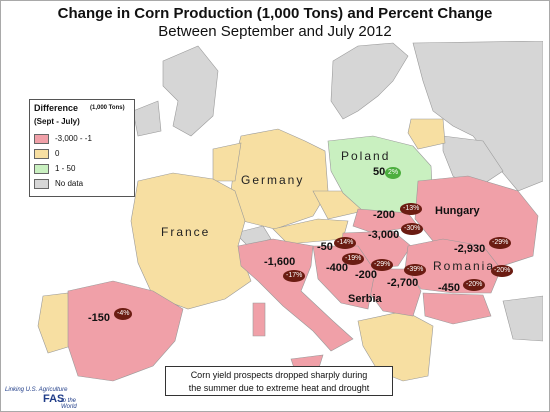  What do you see at coordinates (325, 247) in the screenshot?
I see `value-slovenia: -50` at bounding box center [325, 247].